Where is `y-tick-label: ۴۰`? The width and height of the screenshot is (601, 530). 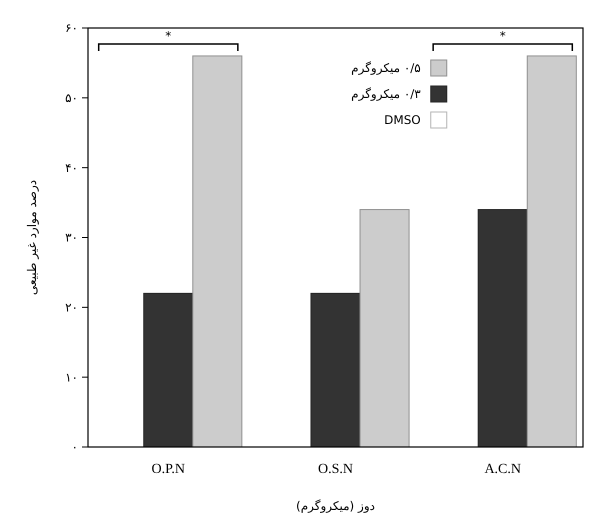
y-tick-label: ۴۰ is located at coordinates (71, 167).